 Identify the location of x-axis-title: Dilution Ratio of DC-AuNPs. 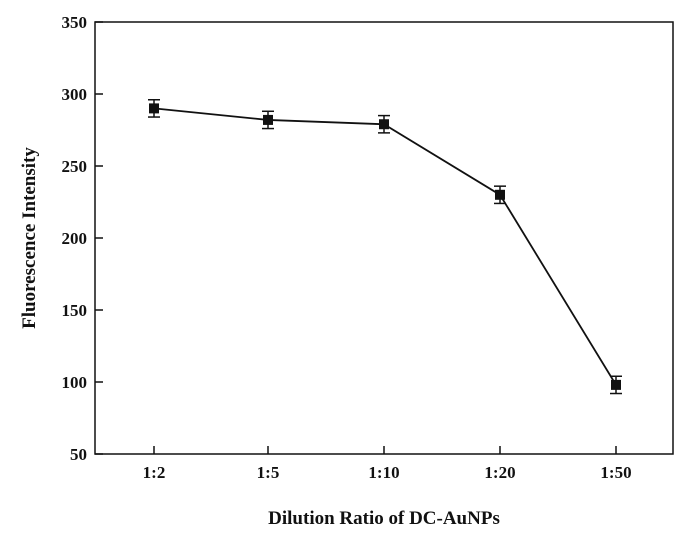
(384, 518).